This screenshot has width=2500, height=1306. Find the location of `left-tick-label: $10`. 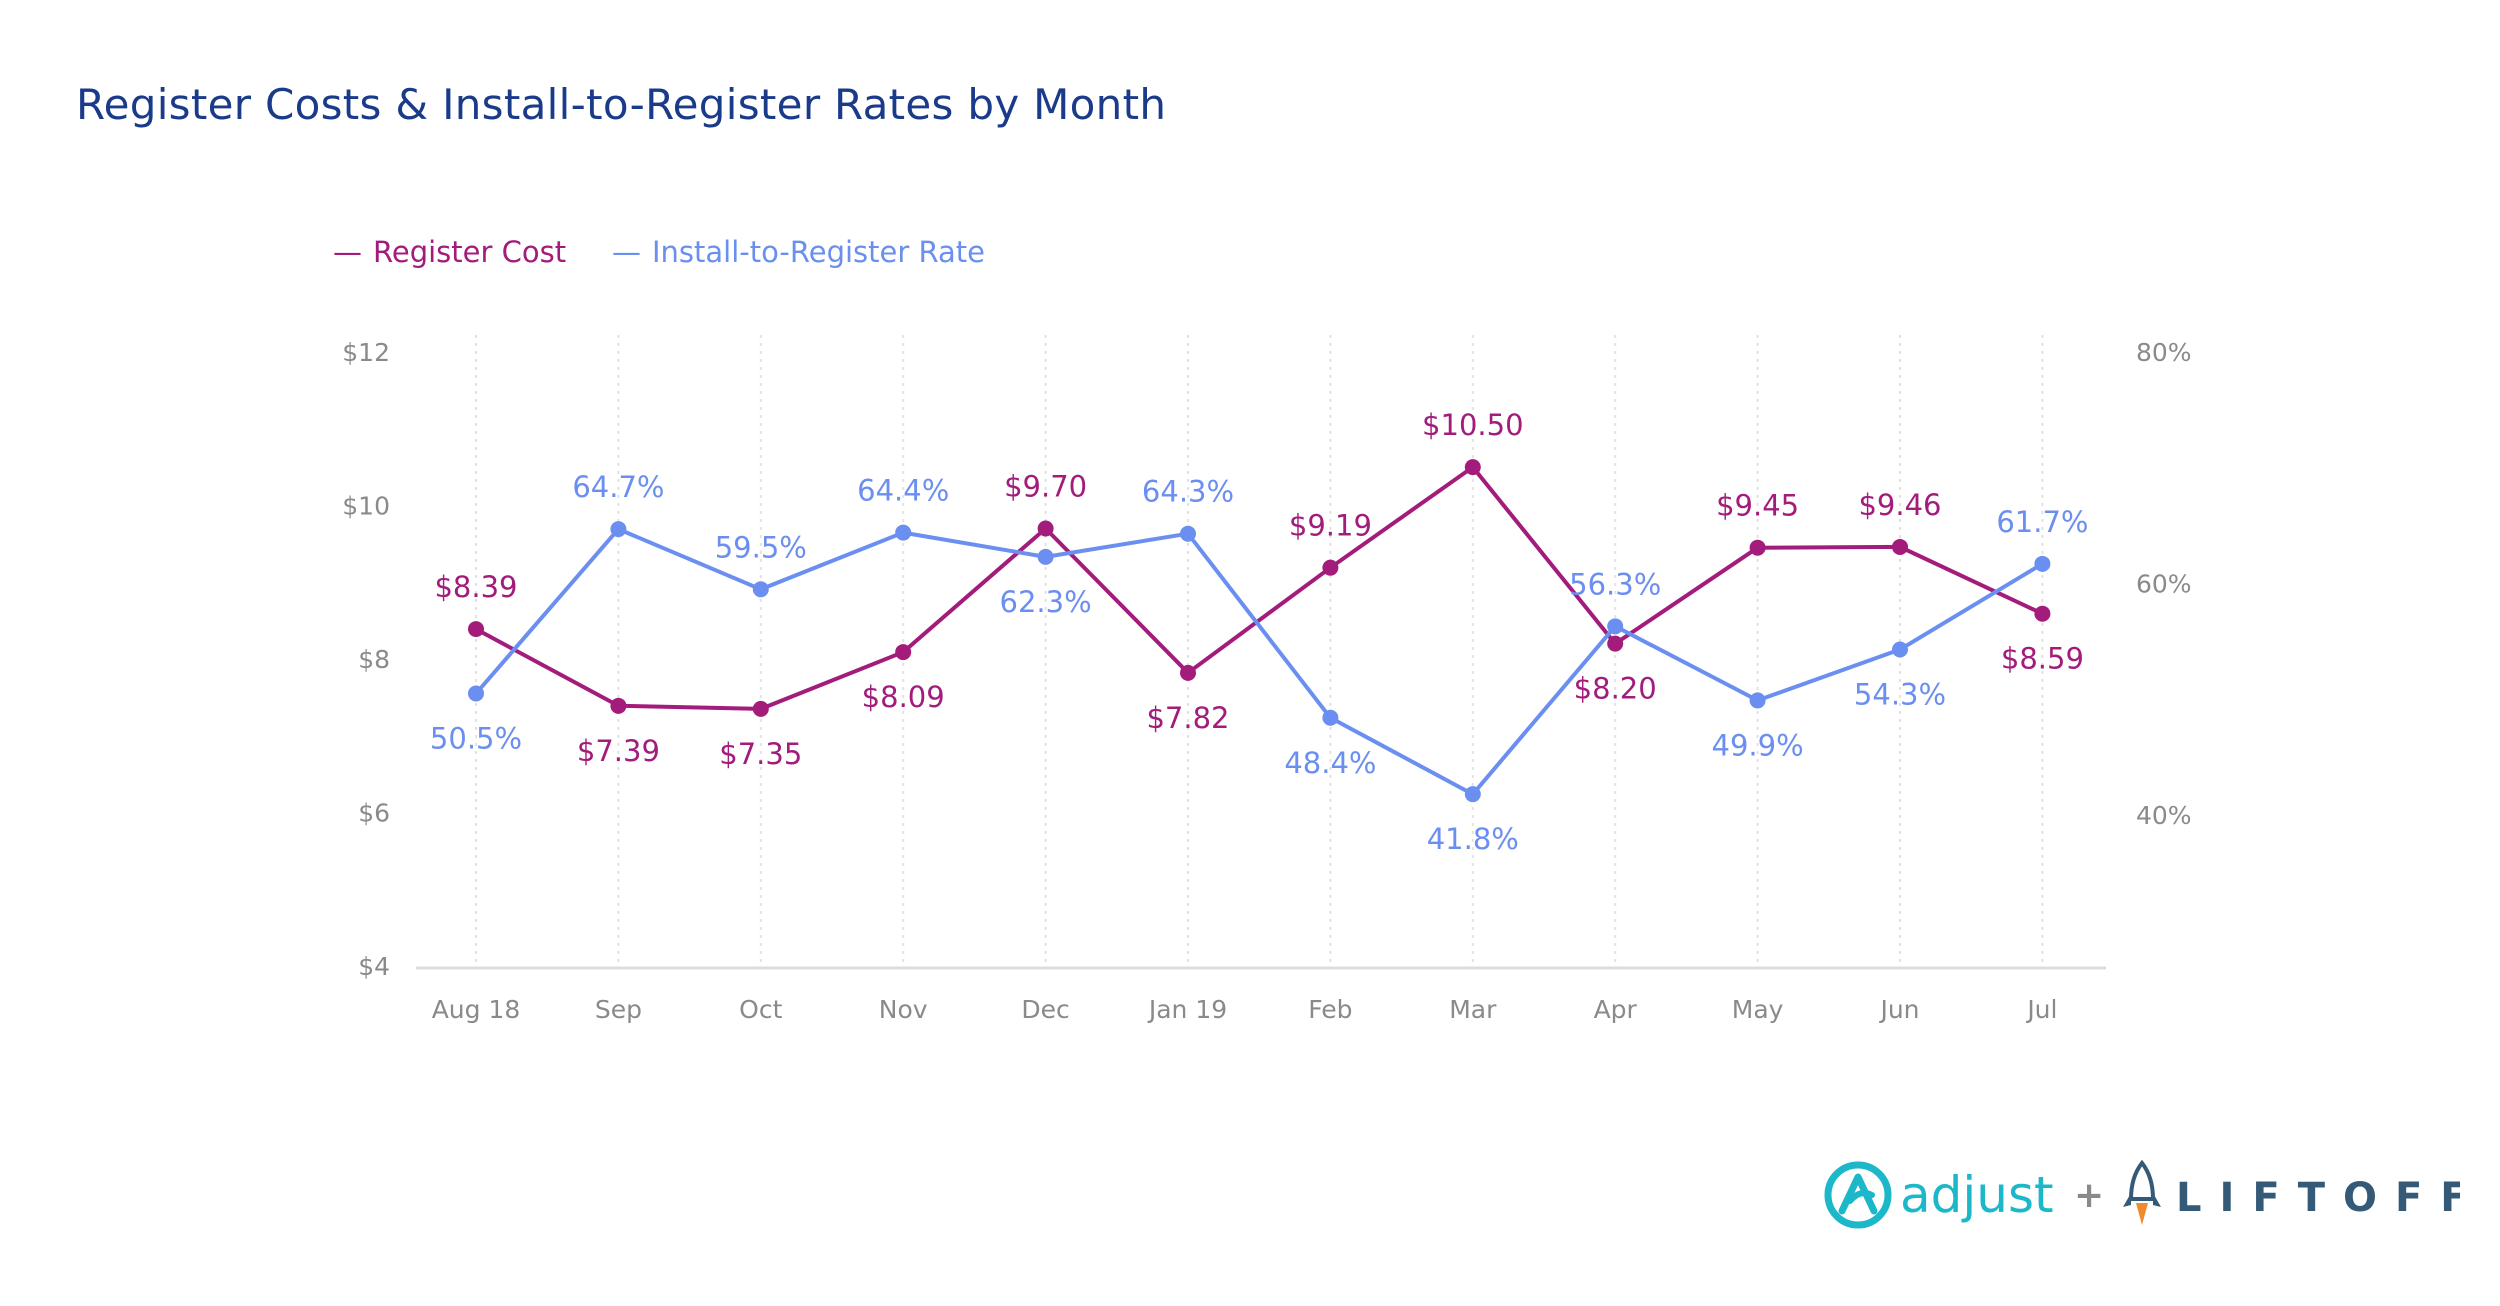

left-tick-label: $10 is located at coordinates (366, 506).